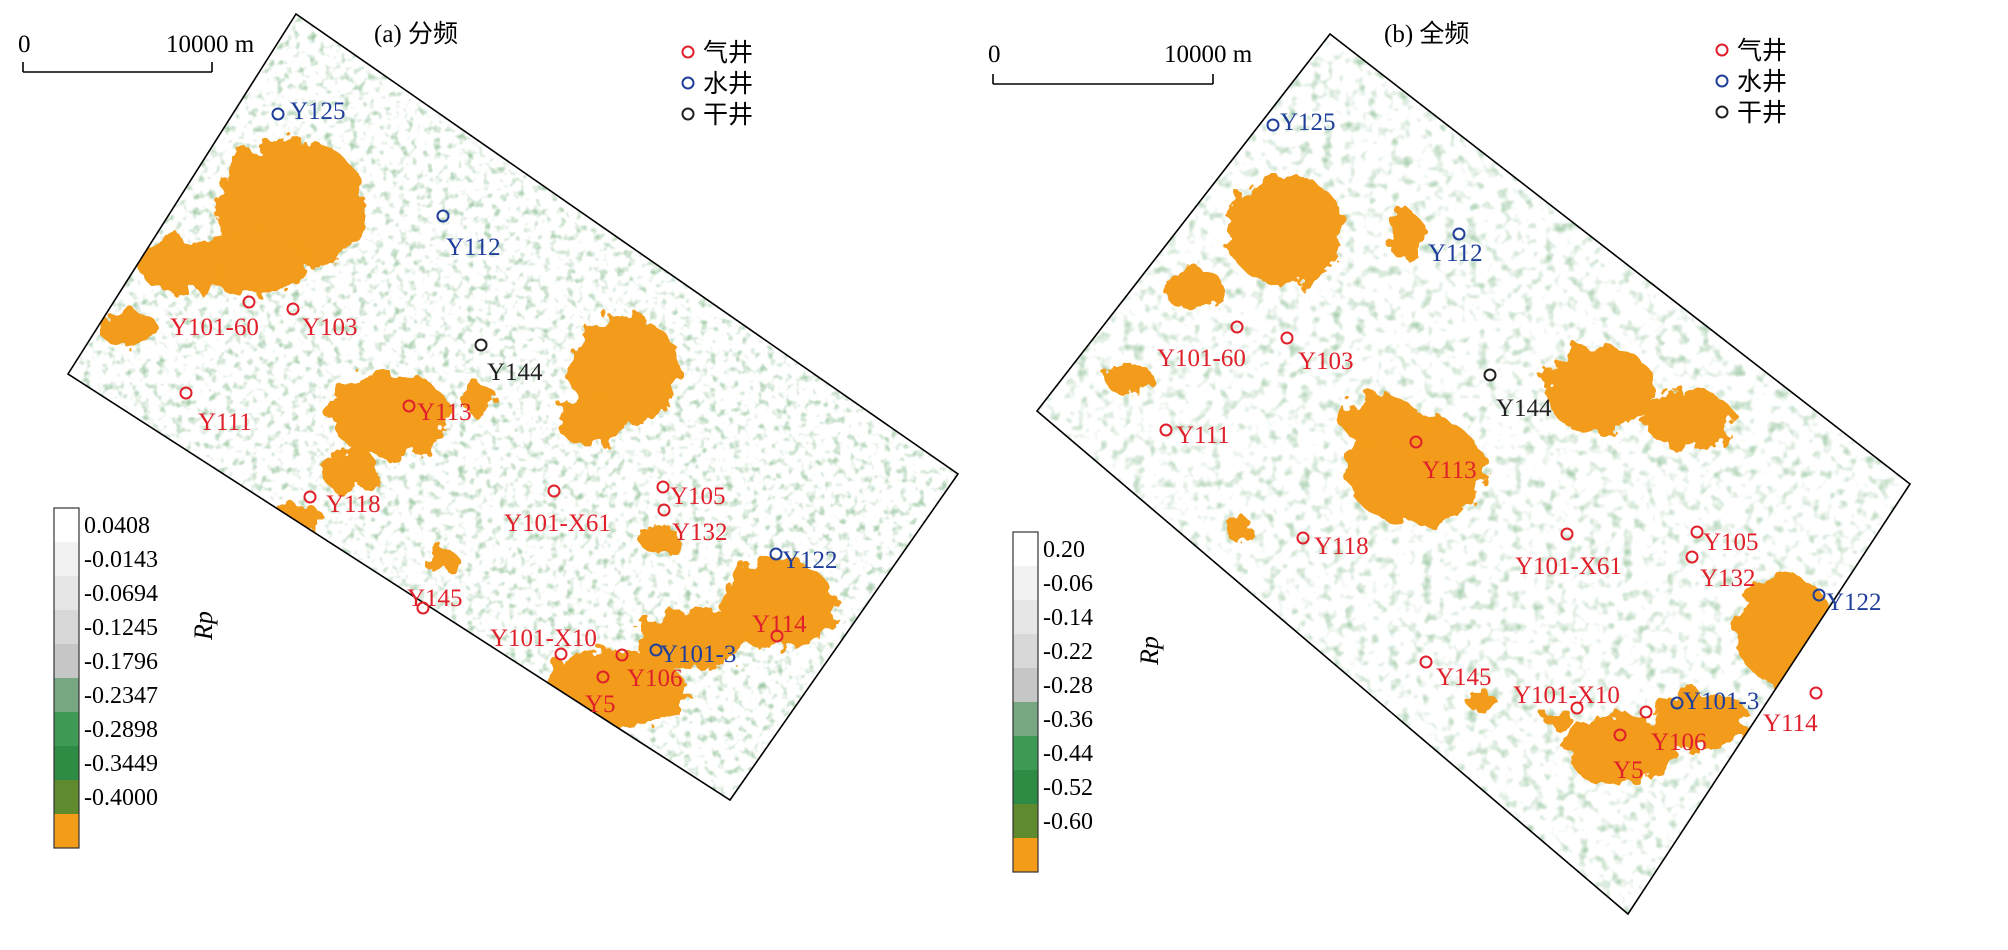 This screenshot has width=2008, height=950. I want to click on colorbar-tick-label: -0.3449, so click(121, 764).